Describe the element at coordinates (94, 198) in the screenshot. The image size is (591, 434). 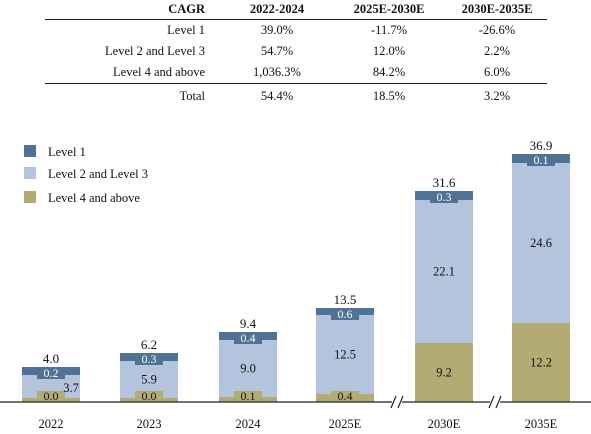
I see `legend-label: Level 4 and above` at that location.